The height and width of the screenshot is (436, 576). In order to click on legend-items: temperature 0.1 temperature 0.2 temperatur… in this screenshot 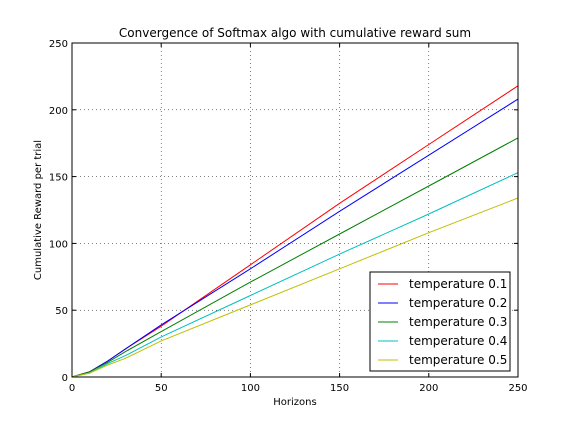, I will do `click(442, 322)`.